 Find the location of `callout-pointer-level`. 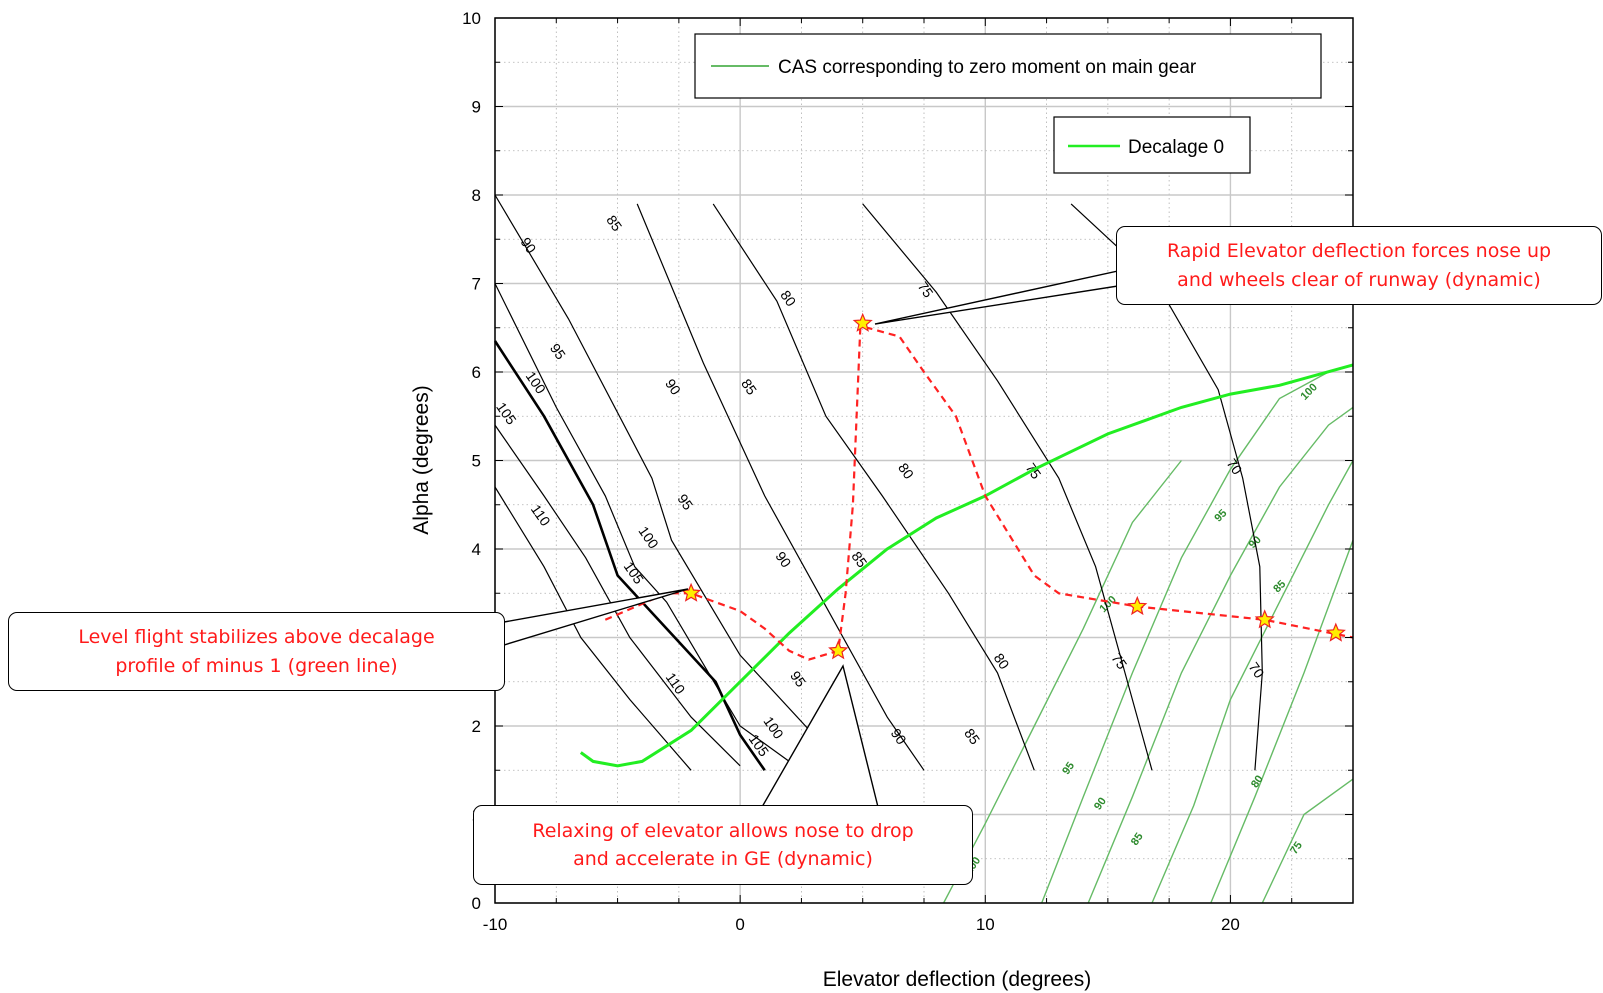

callout-pointer-level is located at coordinates (596, 617).